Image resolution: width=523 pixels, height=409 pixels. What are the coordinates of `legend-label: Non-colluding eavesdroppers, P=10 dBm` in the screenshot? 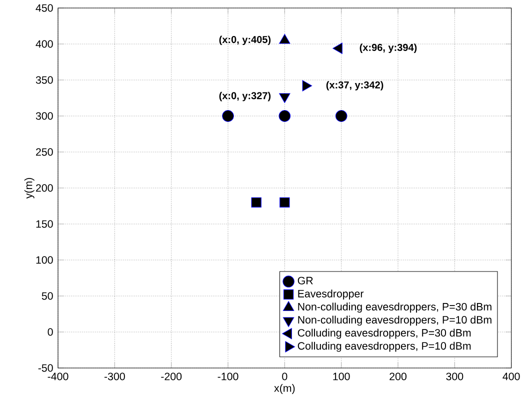 It's located at (395, 321).